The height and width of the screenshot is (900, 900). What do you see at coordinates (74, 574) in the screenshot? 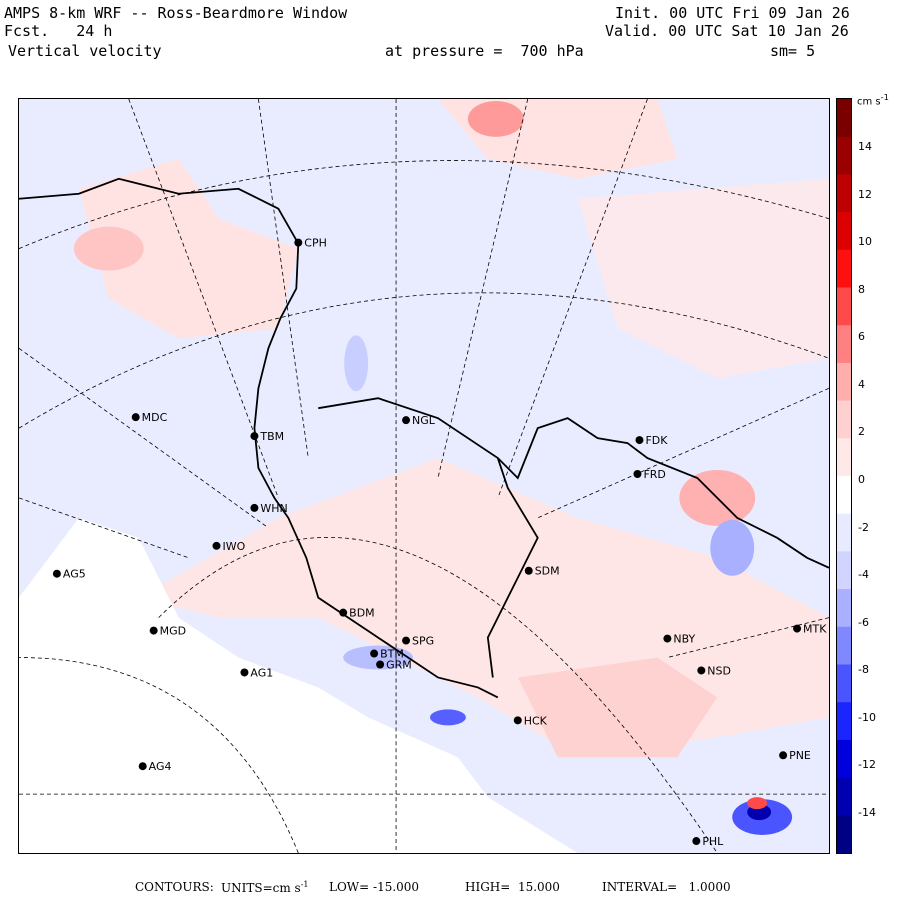
I see `station-label-ag5: AG5` at bounding box center [74, 574].